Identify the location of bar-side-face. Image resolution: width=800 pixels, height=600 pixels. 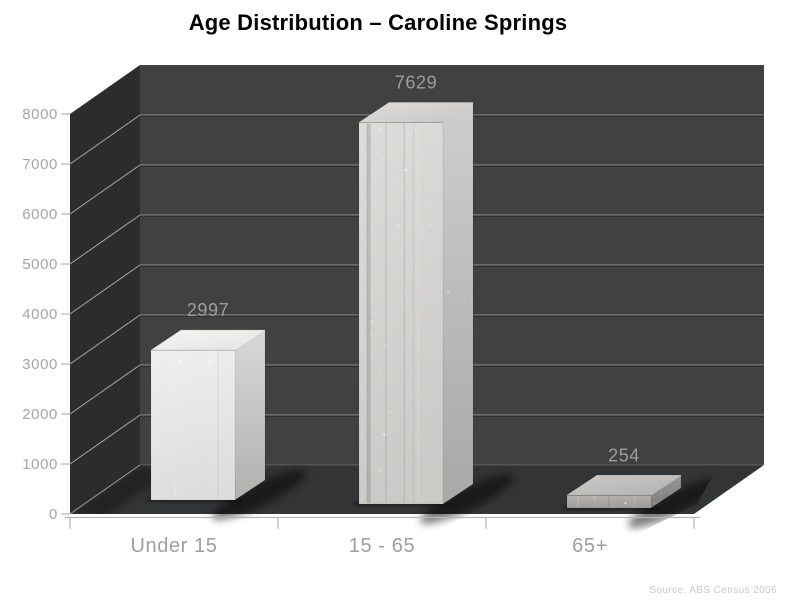
(250, 415).